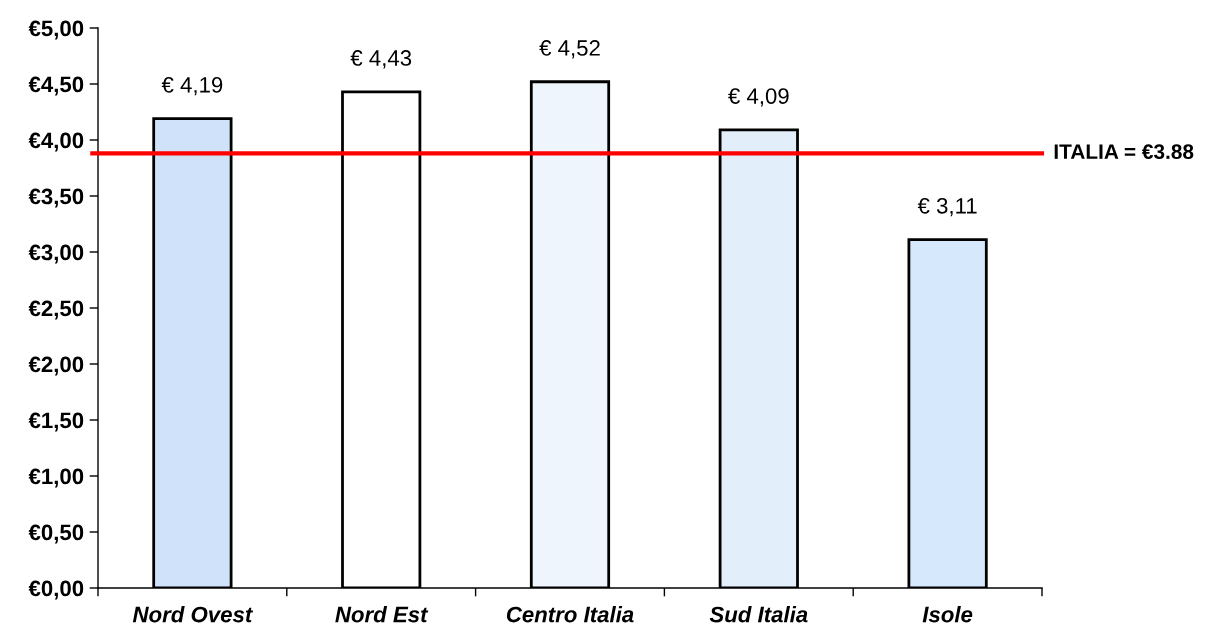 The width and height of the screenshot is (1217, 634). I want to click on y-tick-label: €3,00, so click(56, 254).